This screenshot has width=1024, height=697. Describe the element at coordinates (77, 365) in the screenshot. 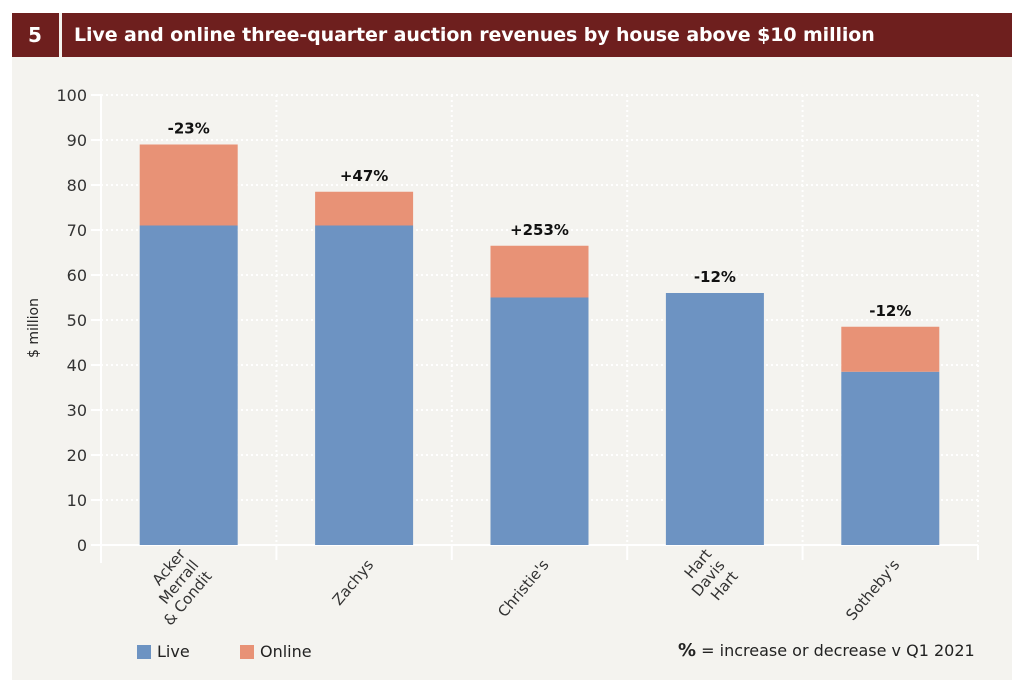

I see `y-tick-label: 40` at that location.